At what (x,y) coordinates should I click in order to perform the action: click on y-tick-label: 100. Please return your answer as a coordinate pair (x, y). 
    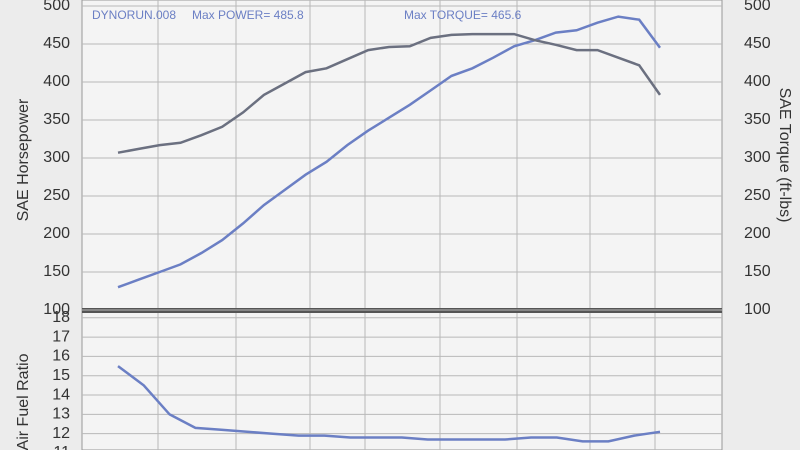
    Looking at the image, I should click on (56, 309).